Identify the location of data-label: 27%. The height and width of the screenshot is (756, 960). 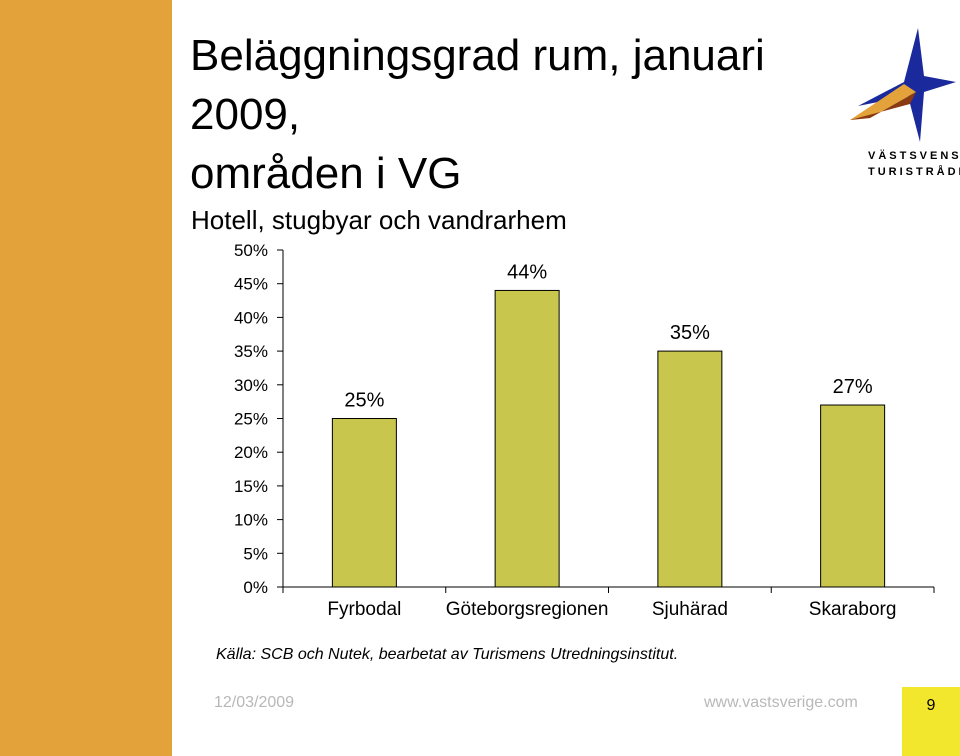
(853, 387).